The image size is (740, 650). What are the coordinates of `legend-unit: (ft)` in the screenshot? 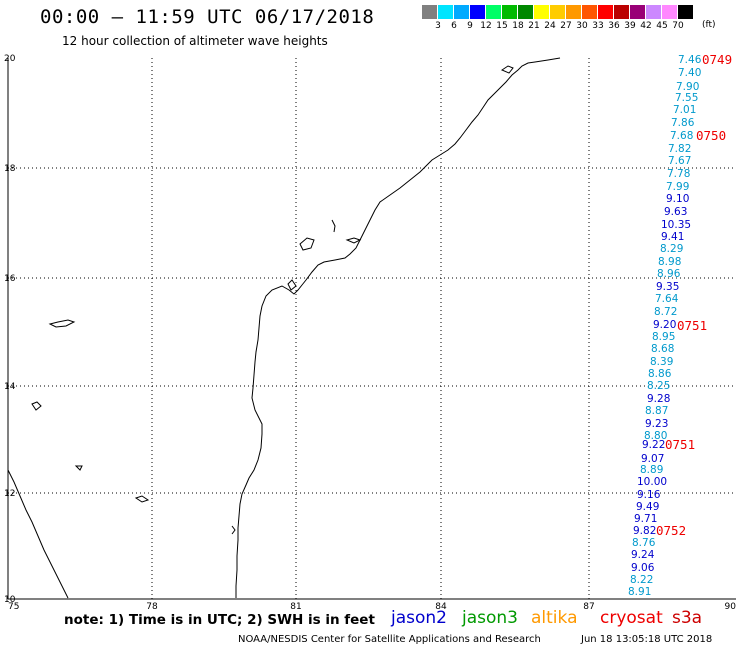 It's located at (709, 25).